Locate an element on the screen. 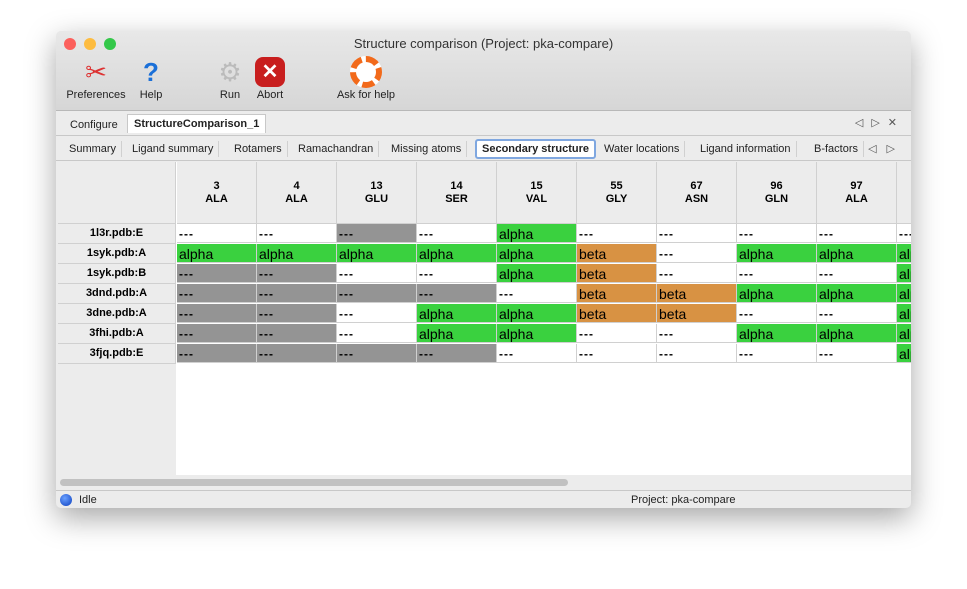 This screenshot has width=967, height=589. help-button: ? Help is located at coordinates (151, 78).